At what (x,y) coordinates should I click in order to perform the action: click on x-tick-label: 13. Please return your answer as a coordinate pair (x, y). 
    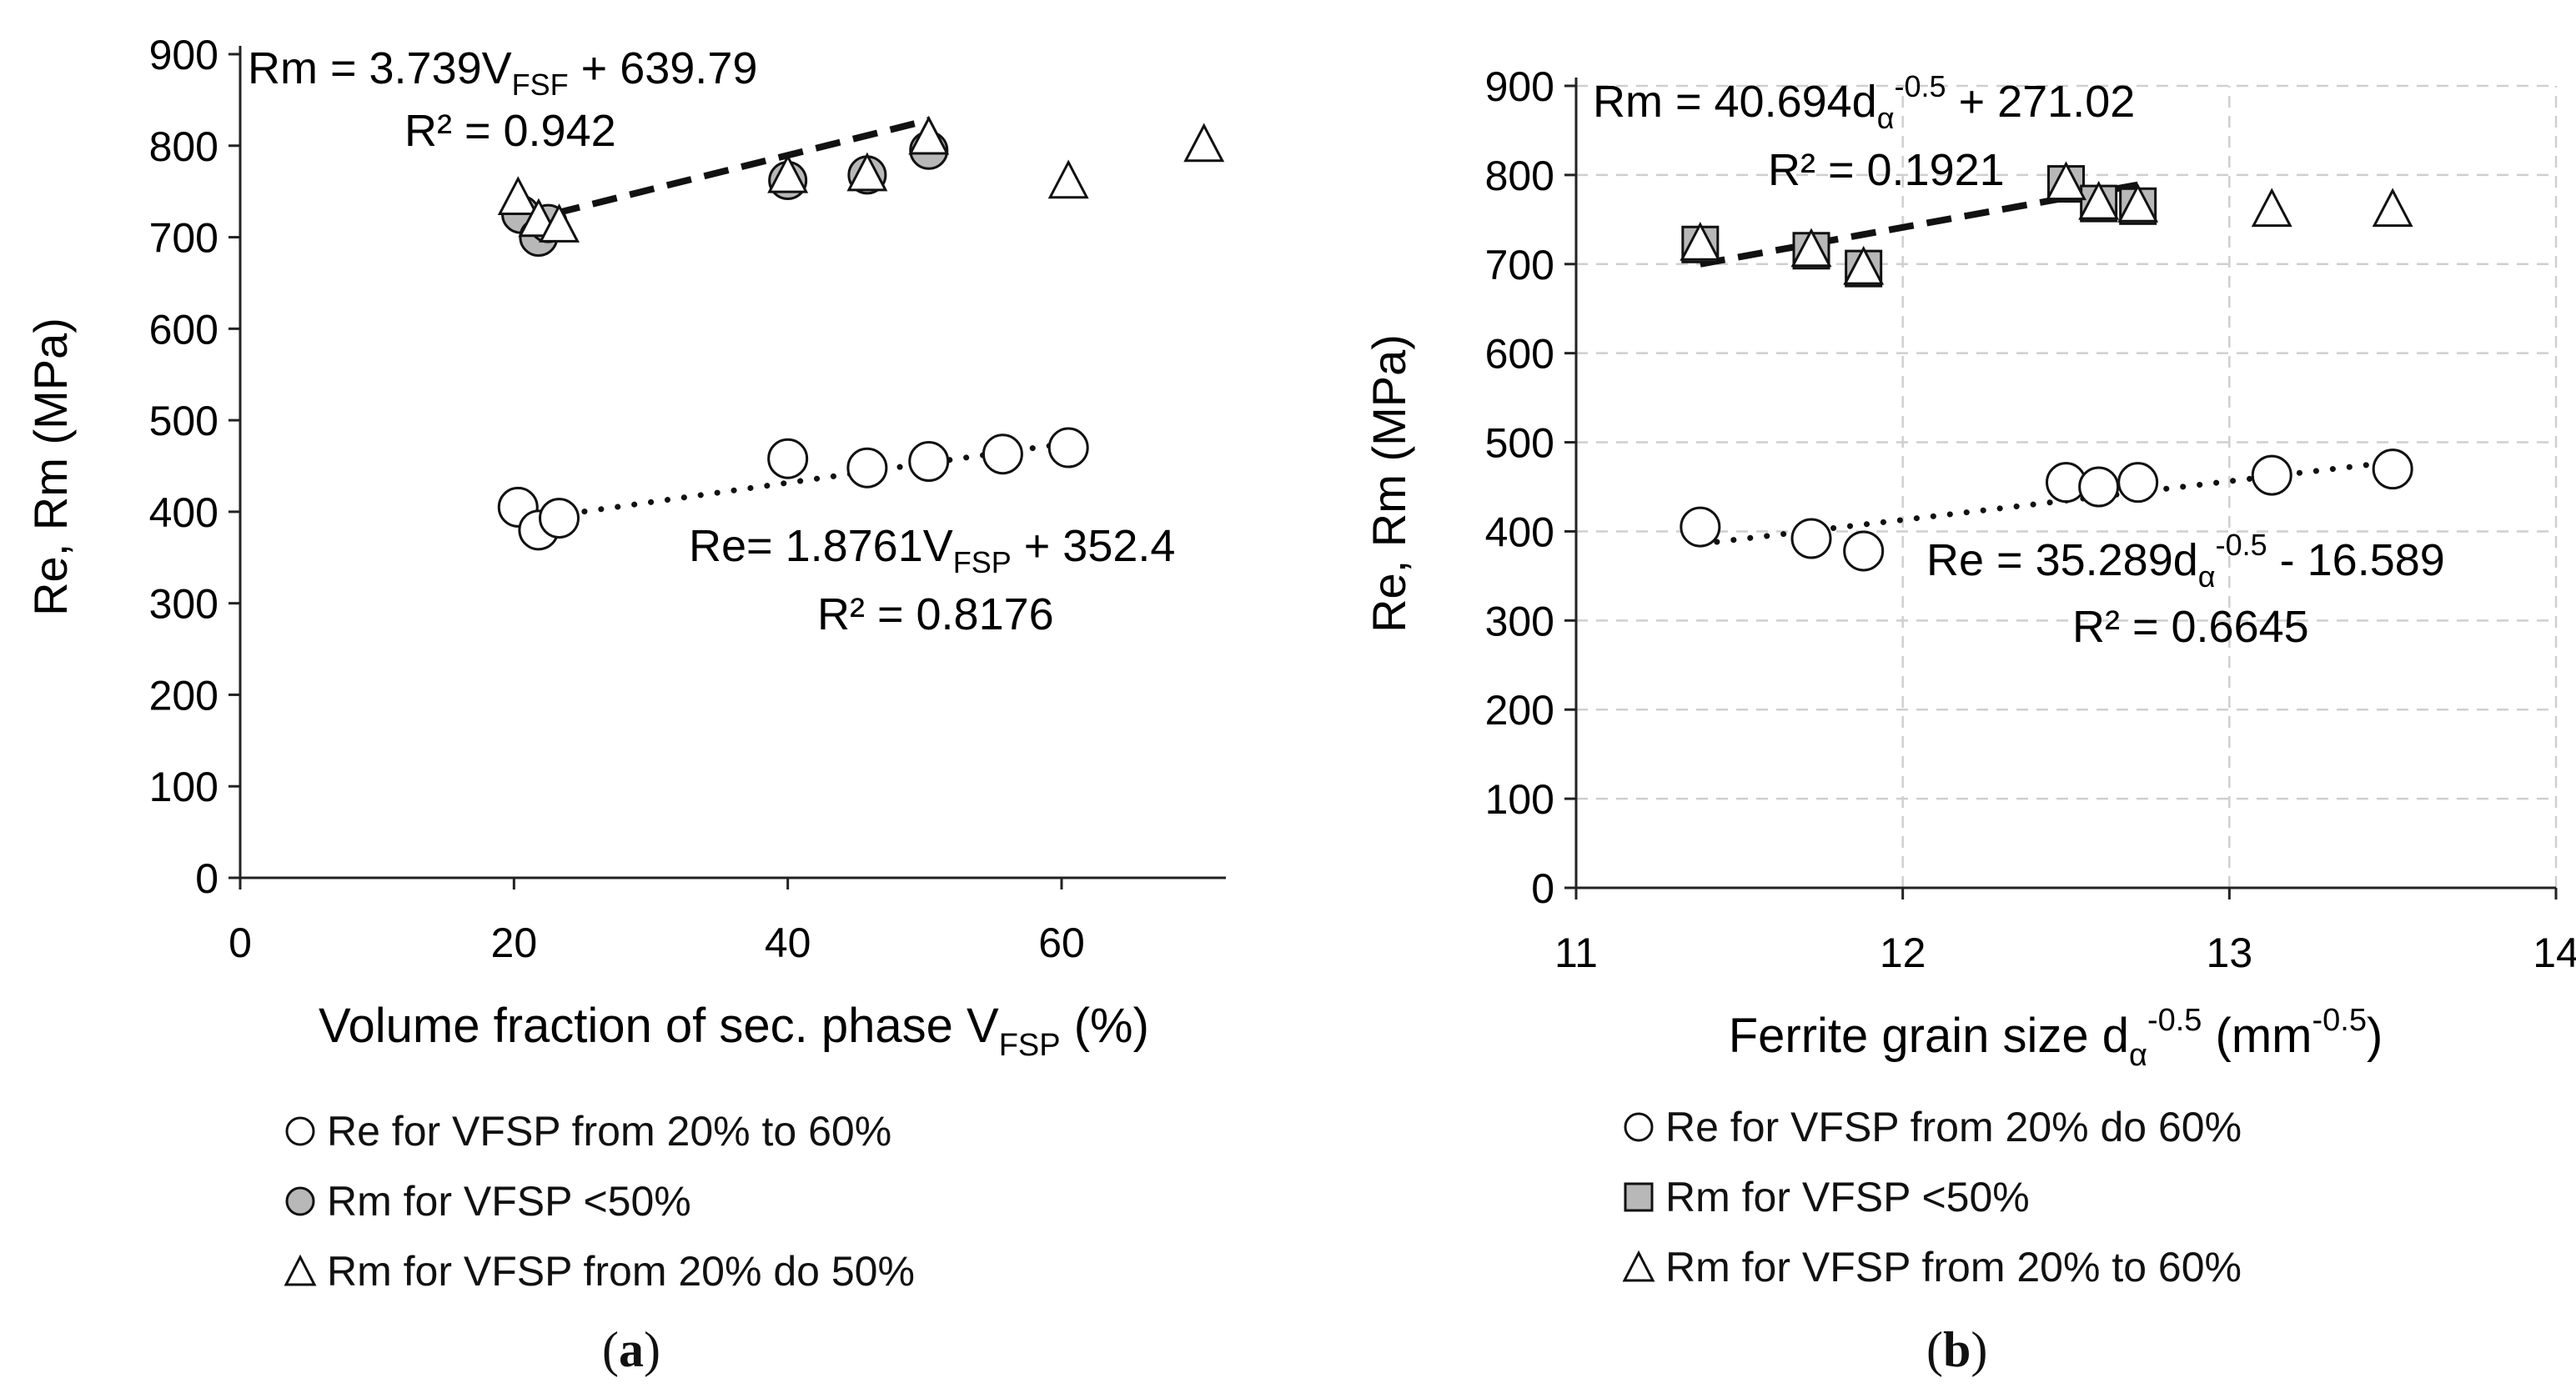
    Looking at the image, I should click on (2230, 953).